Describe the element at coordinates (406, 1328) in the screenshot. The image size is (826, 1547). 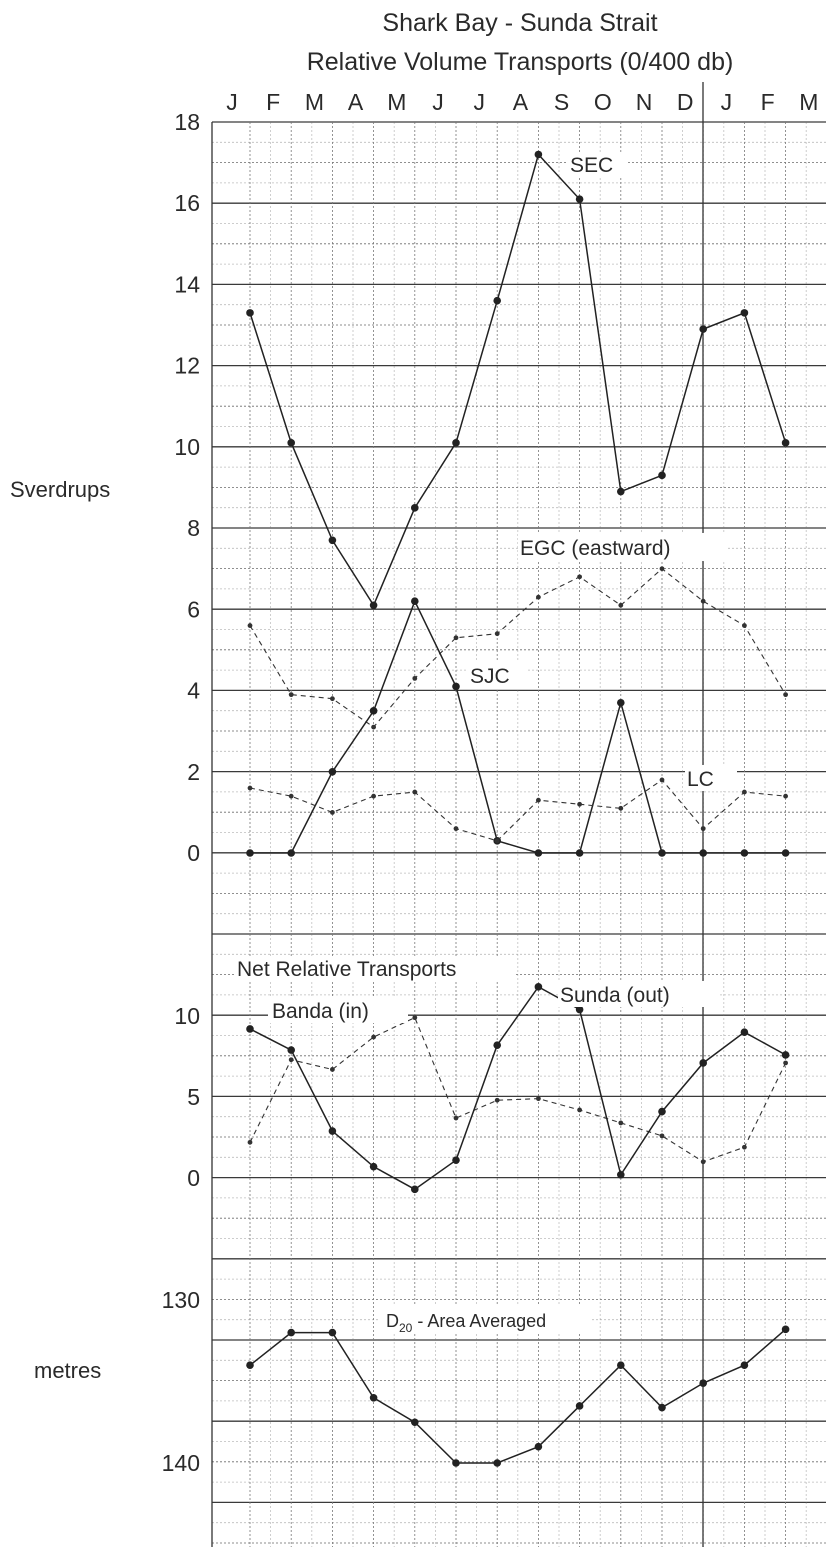
I see `d20-title-sub: 20` at that location.